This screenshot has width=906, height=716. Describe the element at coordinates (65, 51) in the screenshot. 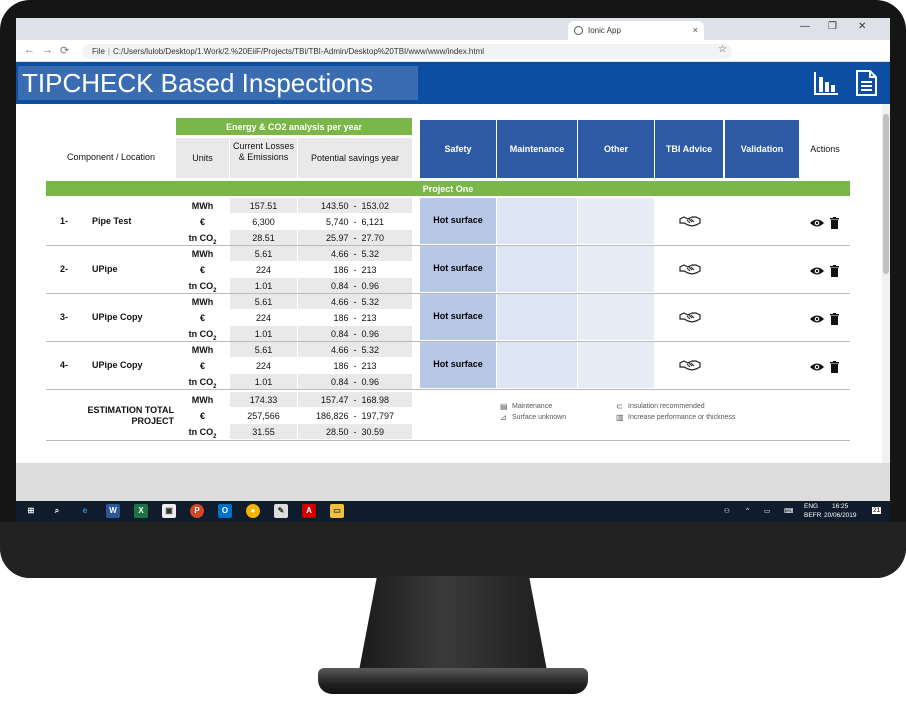

I see `reload-button: ⟳` at that location.